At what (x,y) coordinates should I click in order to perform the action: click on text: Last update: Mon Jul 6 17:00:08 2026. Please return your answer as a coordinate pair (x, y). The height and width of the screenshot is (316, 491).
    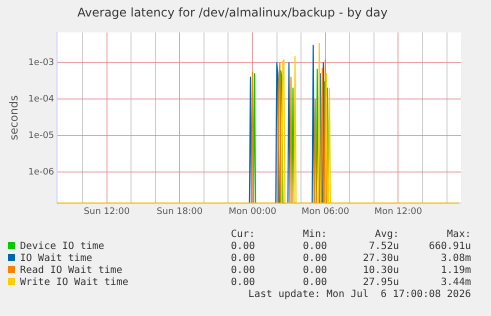
    Looking at the image, I should click on (359, 295).